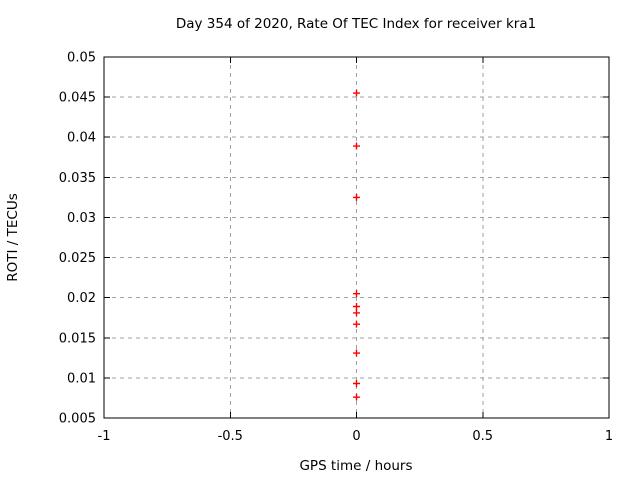 The width and height of the screenshot is (640, 484). I want to click on y-tick-label: 0.04, so click(81, 138).